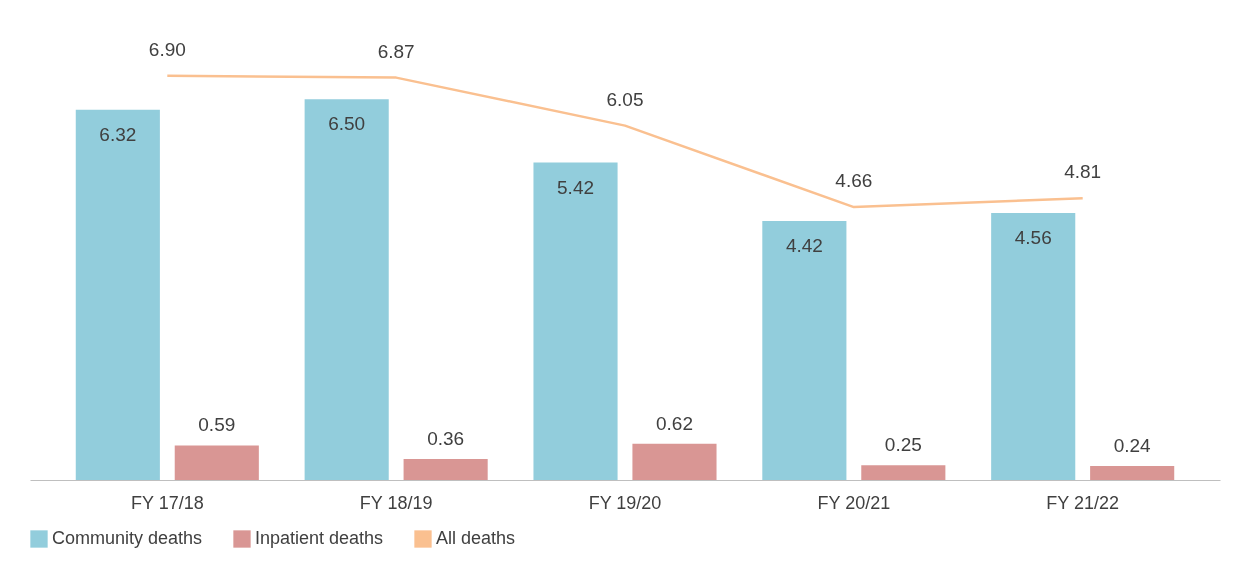 The height and width of the screenshot is (581, 1247). I want to click on data-label: 4.56, so click(1033, 237).